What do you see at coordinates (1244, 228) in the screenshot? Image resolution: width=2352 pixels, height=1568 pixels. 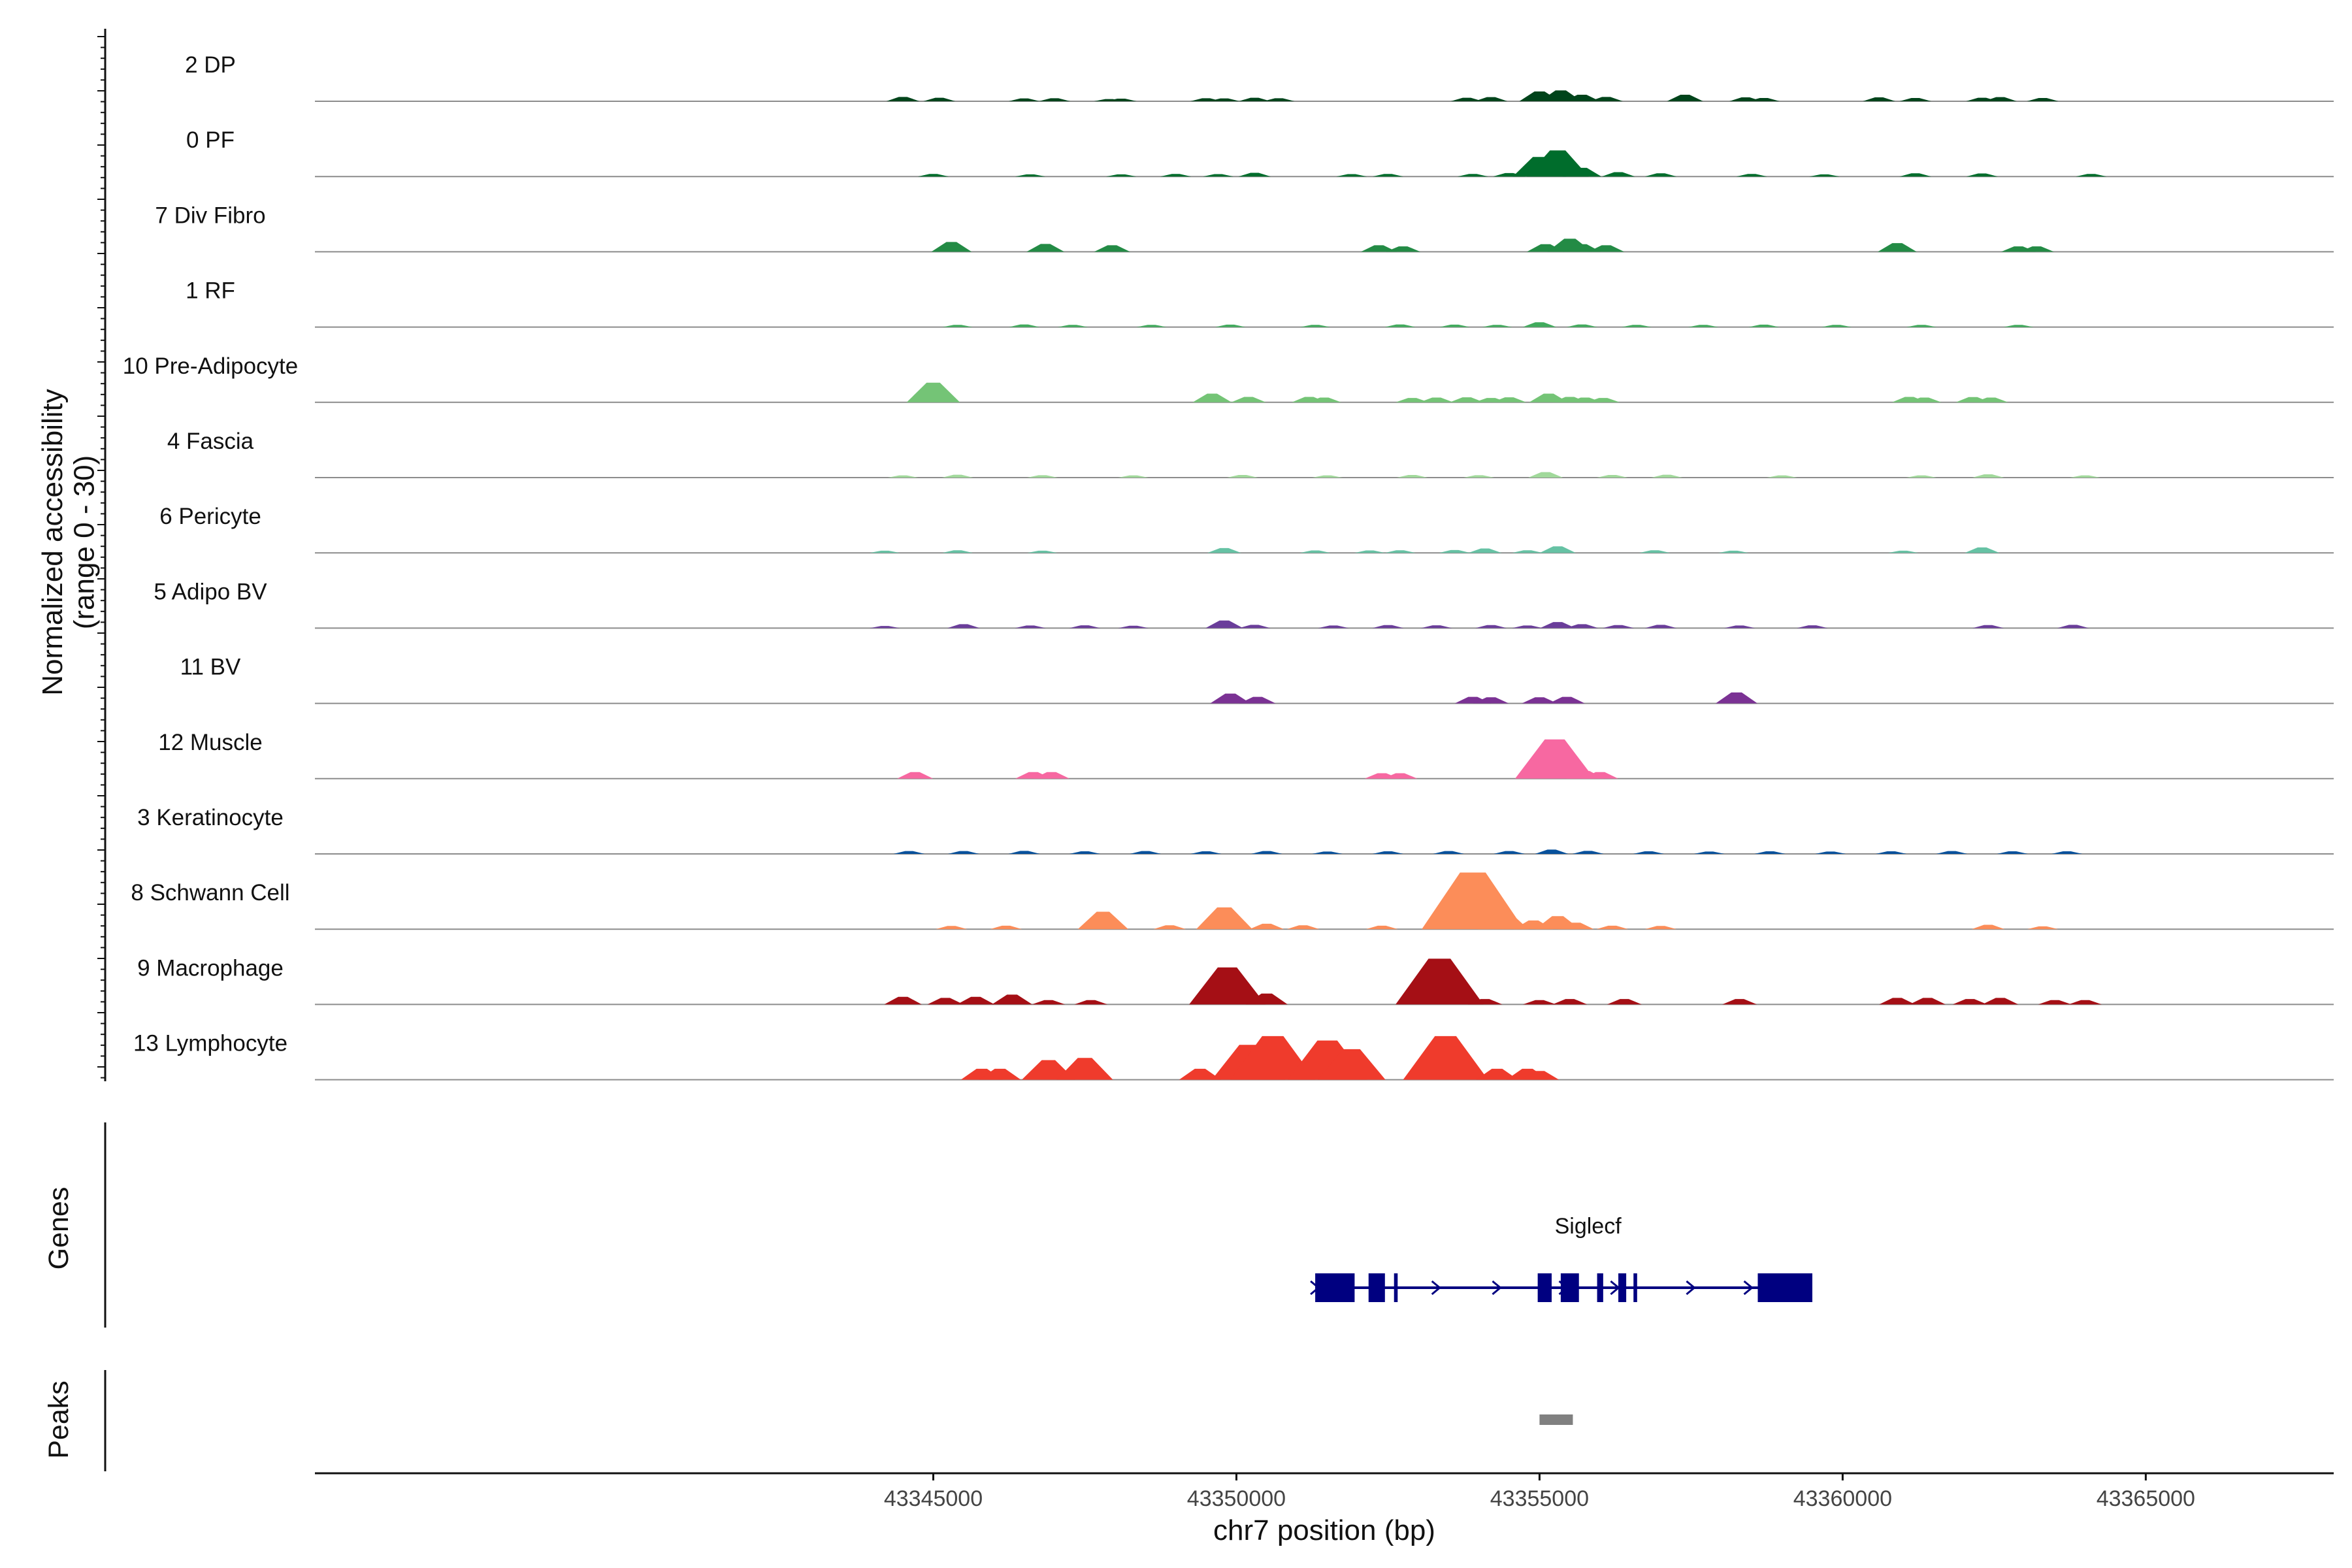 I see `track: 7 Div Fibro` at bounding box center [1244, 228].